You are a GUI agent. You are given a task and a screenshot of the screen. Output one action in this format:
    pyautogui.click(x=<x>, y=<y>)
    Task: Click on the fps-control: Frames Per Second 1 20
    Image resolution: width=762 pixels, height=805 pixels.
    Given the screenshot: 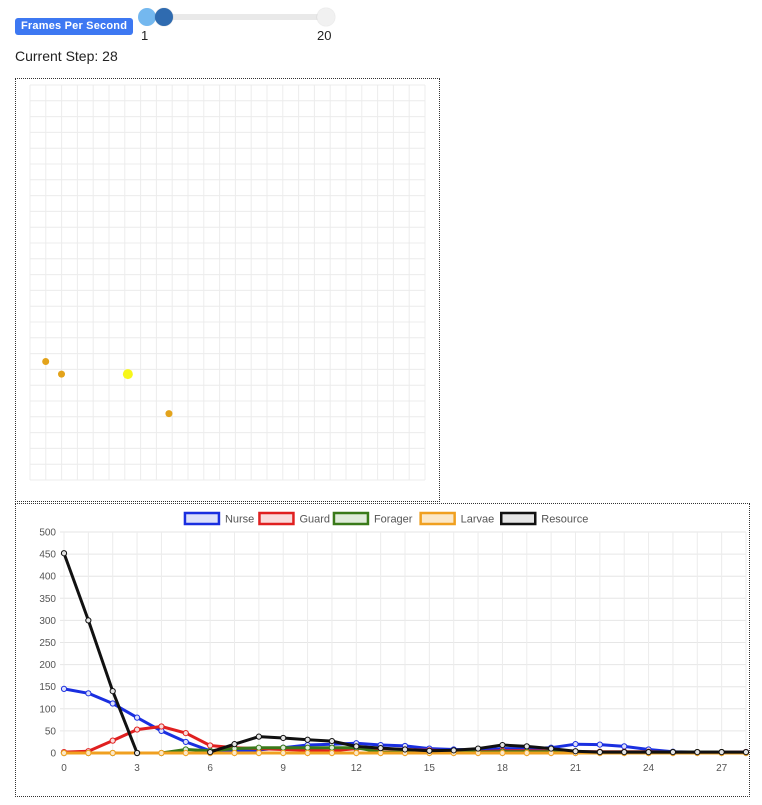 What is the action you would take?
    pyautogui.click(x=180, y=26)
    